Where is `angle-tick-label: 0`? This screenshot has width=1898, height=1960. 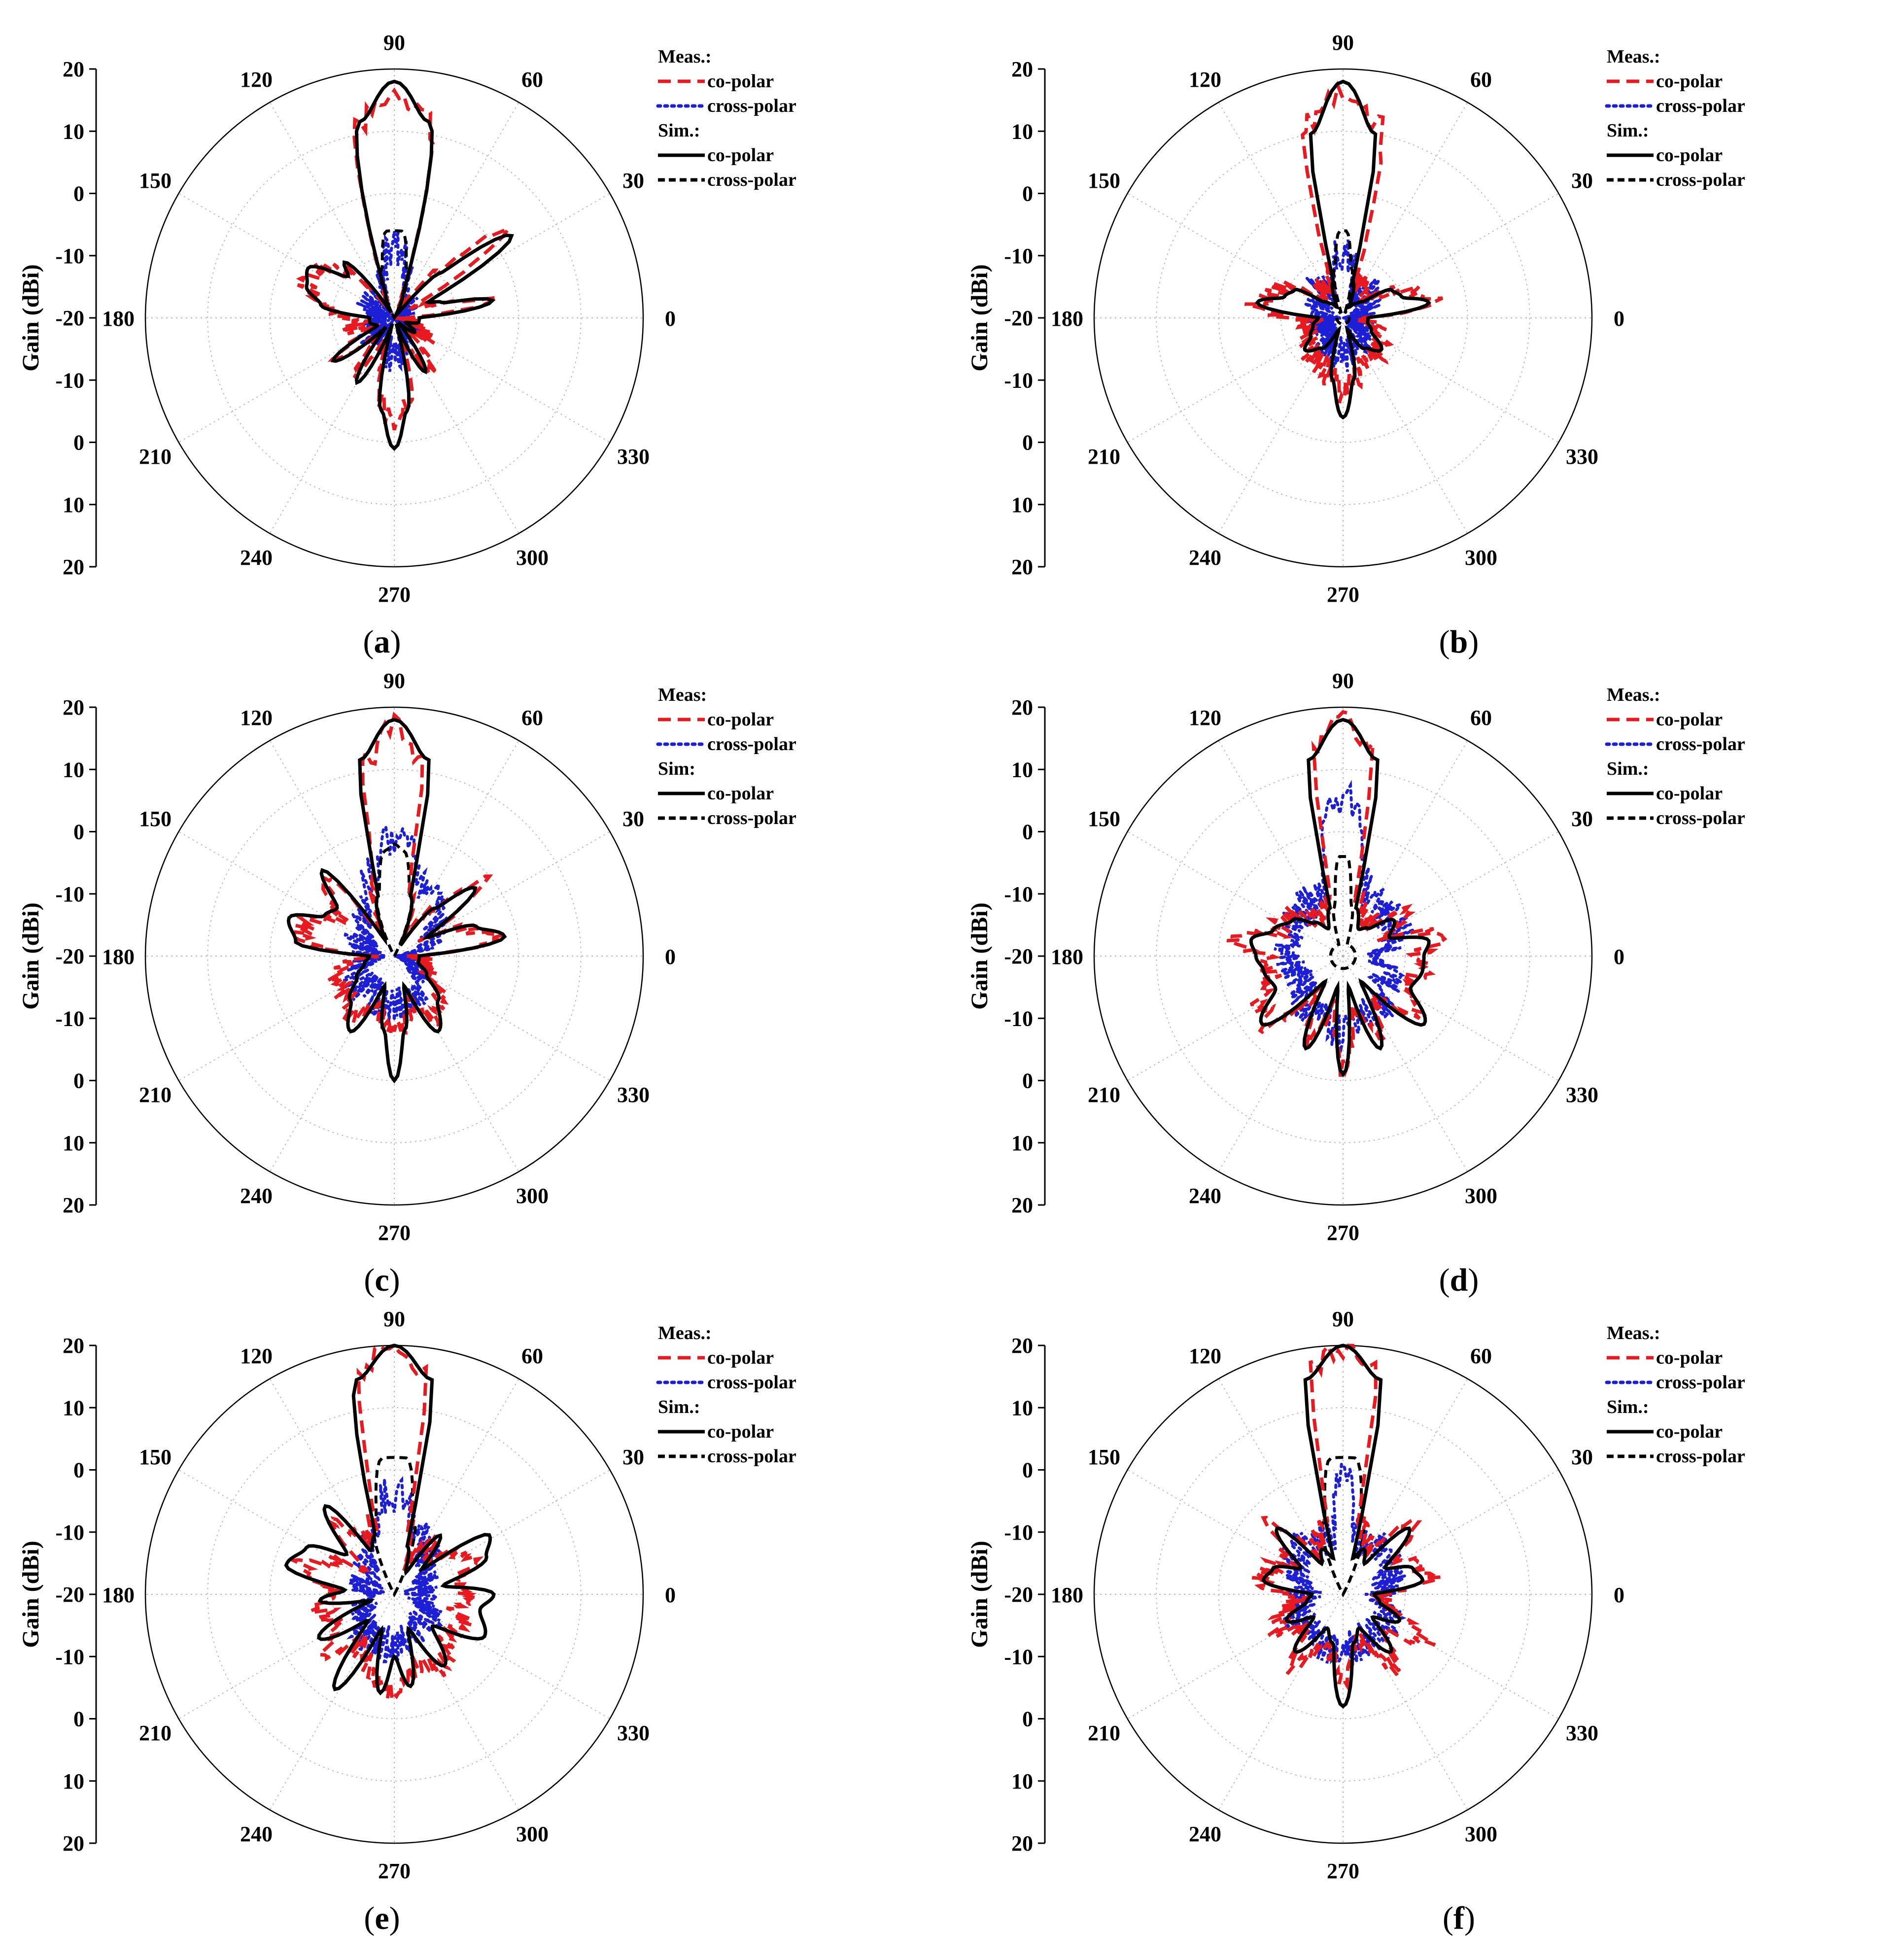
angle-tick-label: 0 is located at coordinates (670, 957).